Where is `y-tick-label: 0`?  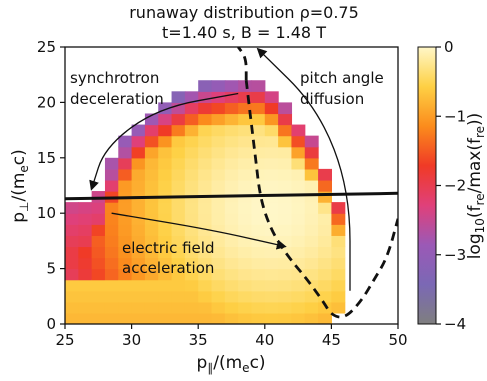
y-tick-label: 0 is located at coordinates (51, 324).